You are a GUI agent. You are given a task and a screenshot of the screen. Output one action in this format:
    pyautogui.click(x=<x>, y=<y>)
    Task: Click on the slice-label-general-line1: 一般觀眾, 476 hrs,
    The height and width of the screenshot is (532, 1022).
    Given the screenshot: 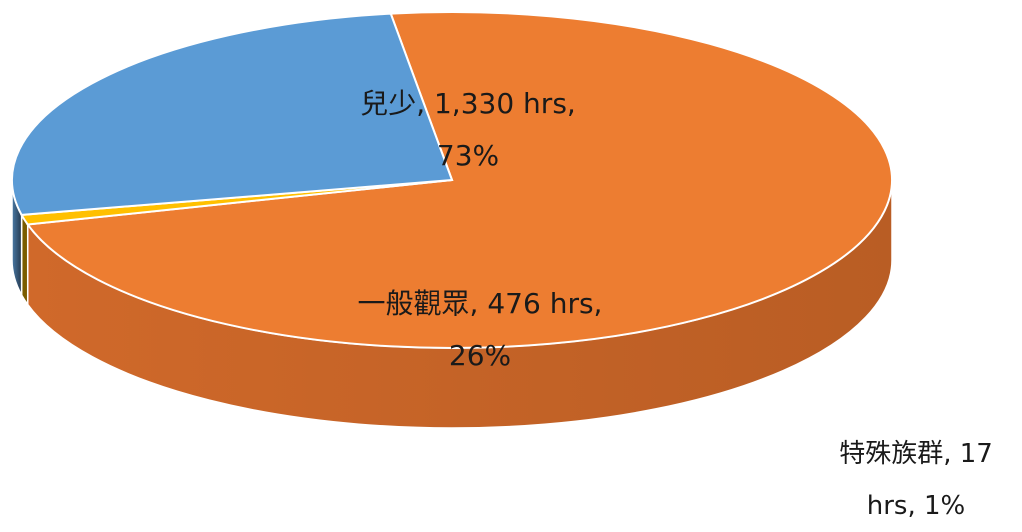 What is the action you would take?
    pyautogui.click(x=480, y=303)
    